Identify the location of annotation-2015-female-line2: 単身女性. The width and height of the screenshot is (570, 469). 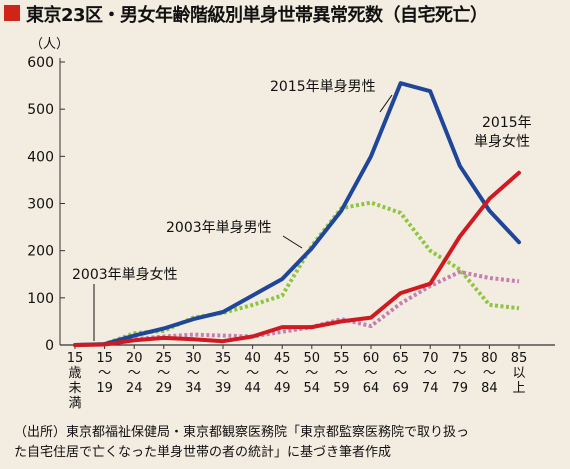
(502, 141).